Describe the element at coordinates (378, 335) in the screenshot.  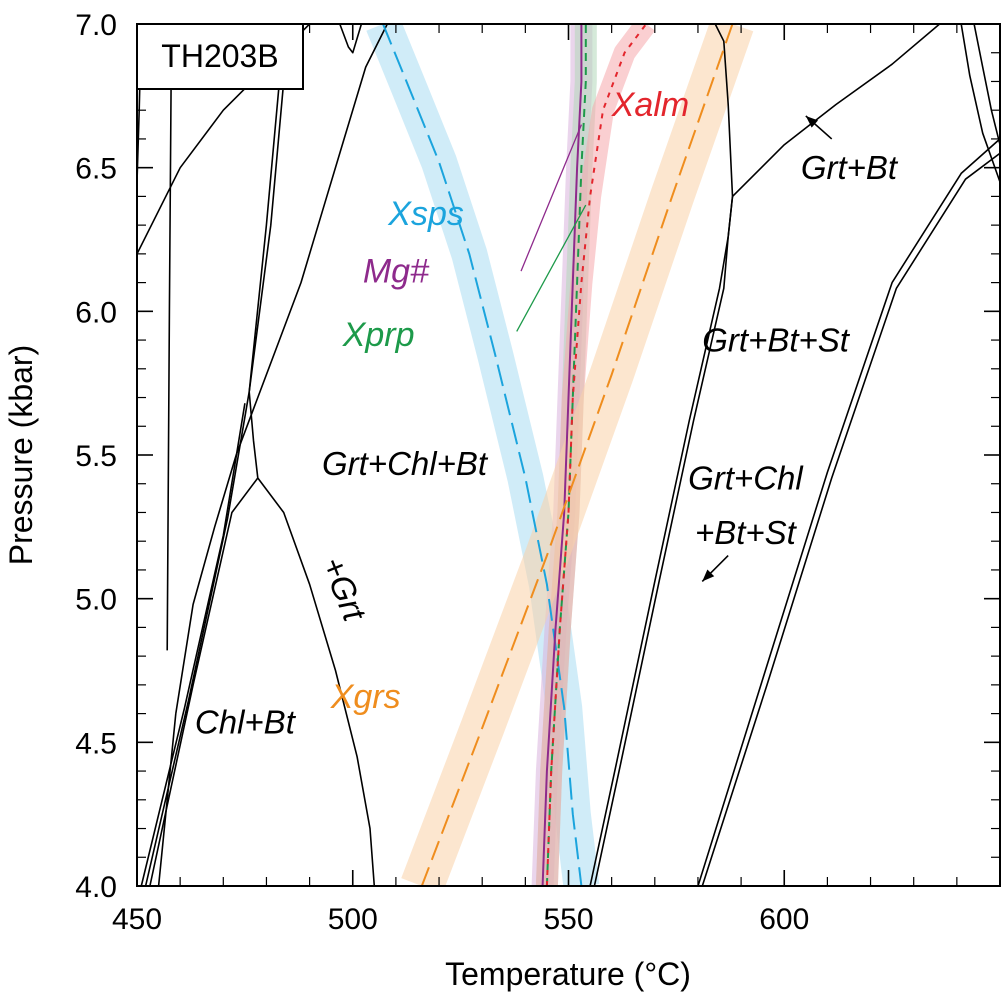
I see `isopleth-label-xprp: Xprp` at that location.